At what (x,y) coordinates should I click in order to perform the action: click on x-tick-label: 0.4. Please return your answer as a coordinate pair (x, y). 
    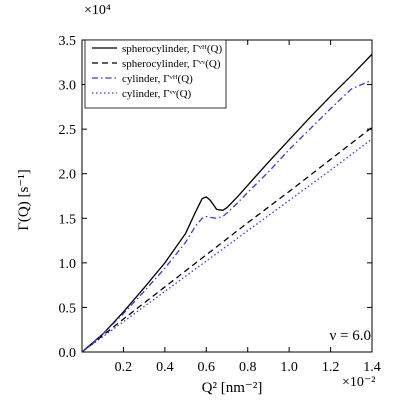
    Looking at the image, I should click on (165, 367).